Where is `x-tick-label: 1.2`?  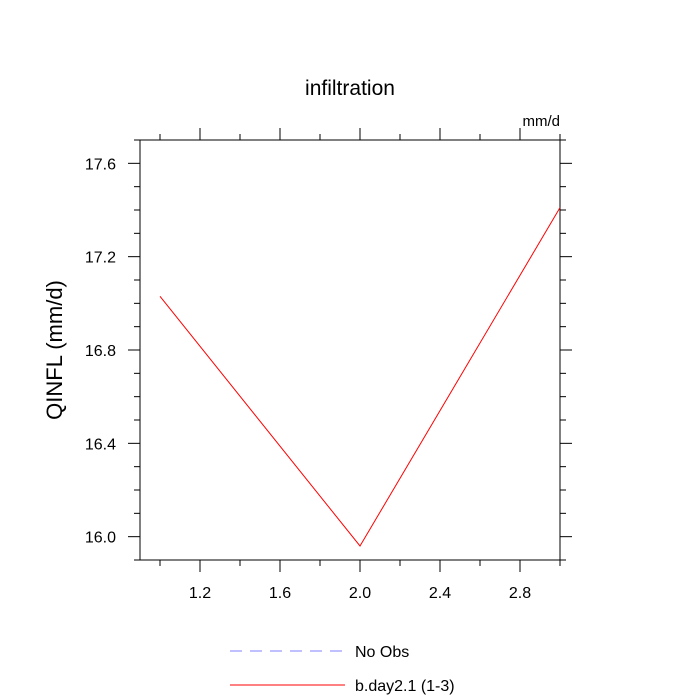 x-tick-label: 1.2 is located at coordinates (200, 593).